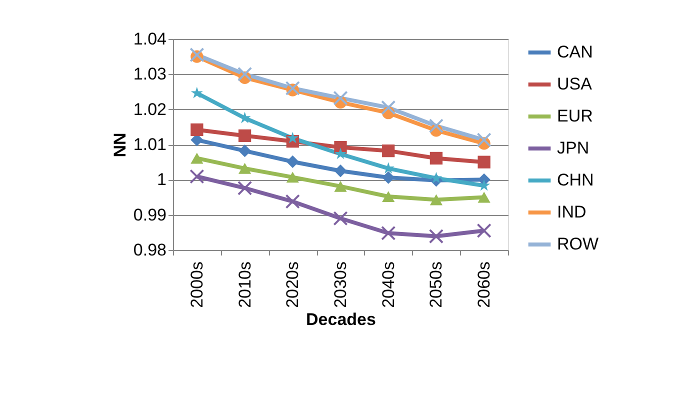 The width and height of the screenshot is (680, 420). Describe the element at coordinates (149, 144) in the screenshot. I see `y-tick-label: 1.01` at that location.